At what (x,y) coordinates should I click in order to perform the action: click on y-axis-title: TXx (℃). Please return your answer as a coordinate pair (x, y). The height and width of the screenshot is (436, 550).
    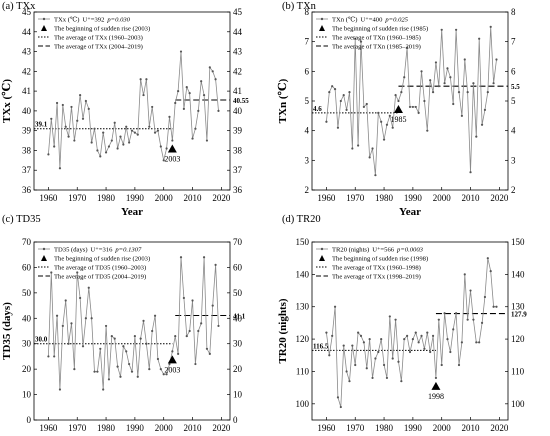
    Looking at the image, I should click on (7, 101).